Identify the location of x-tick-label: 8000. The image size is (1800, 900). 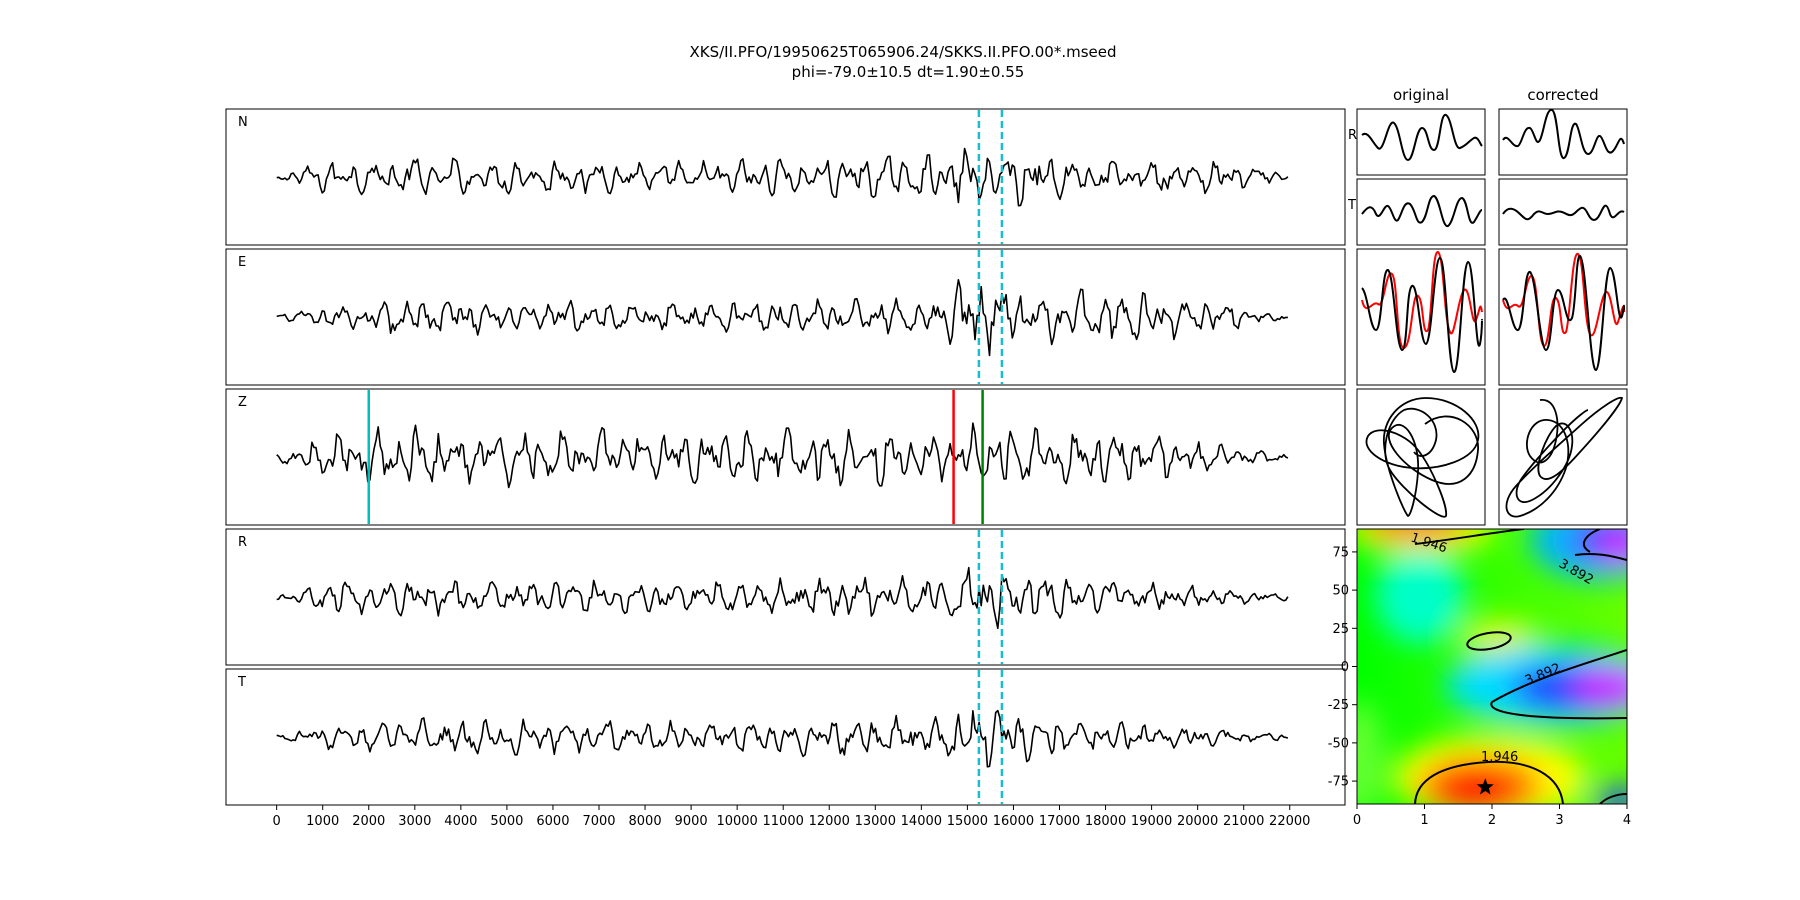
(645, 821).